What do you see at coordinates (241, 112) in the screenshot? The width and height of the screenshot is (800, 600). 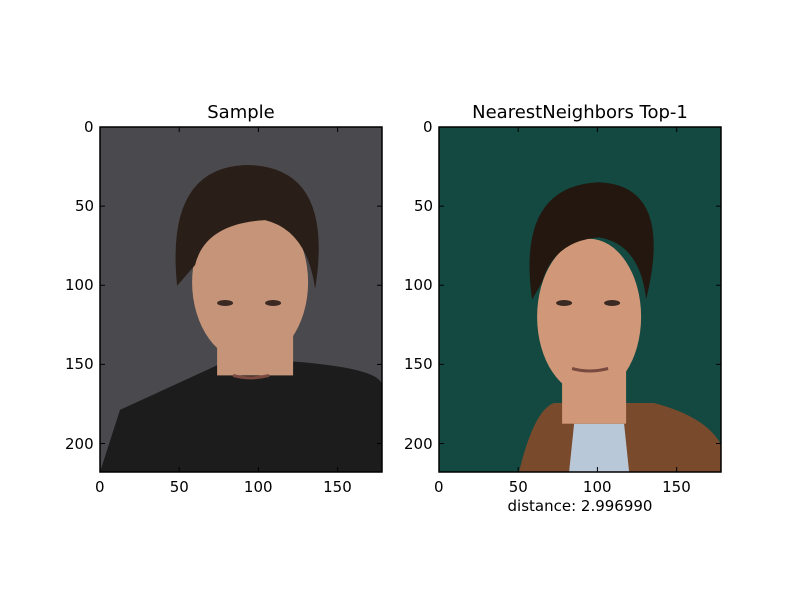 I see `panel-title-sample: Sample` at bounding box center [241, 112].